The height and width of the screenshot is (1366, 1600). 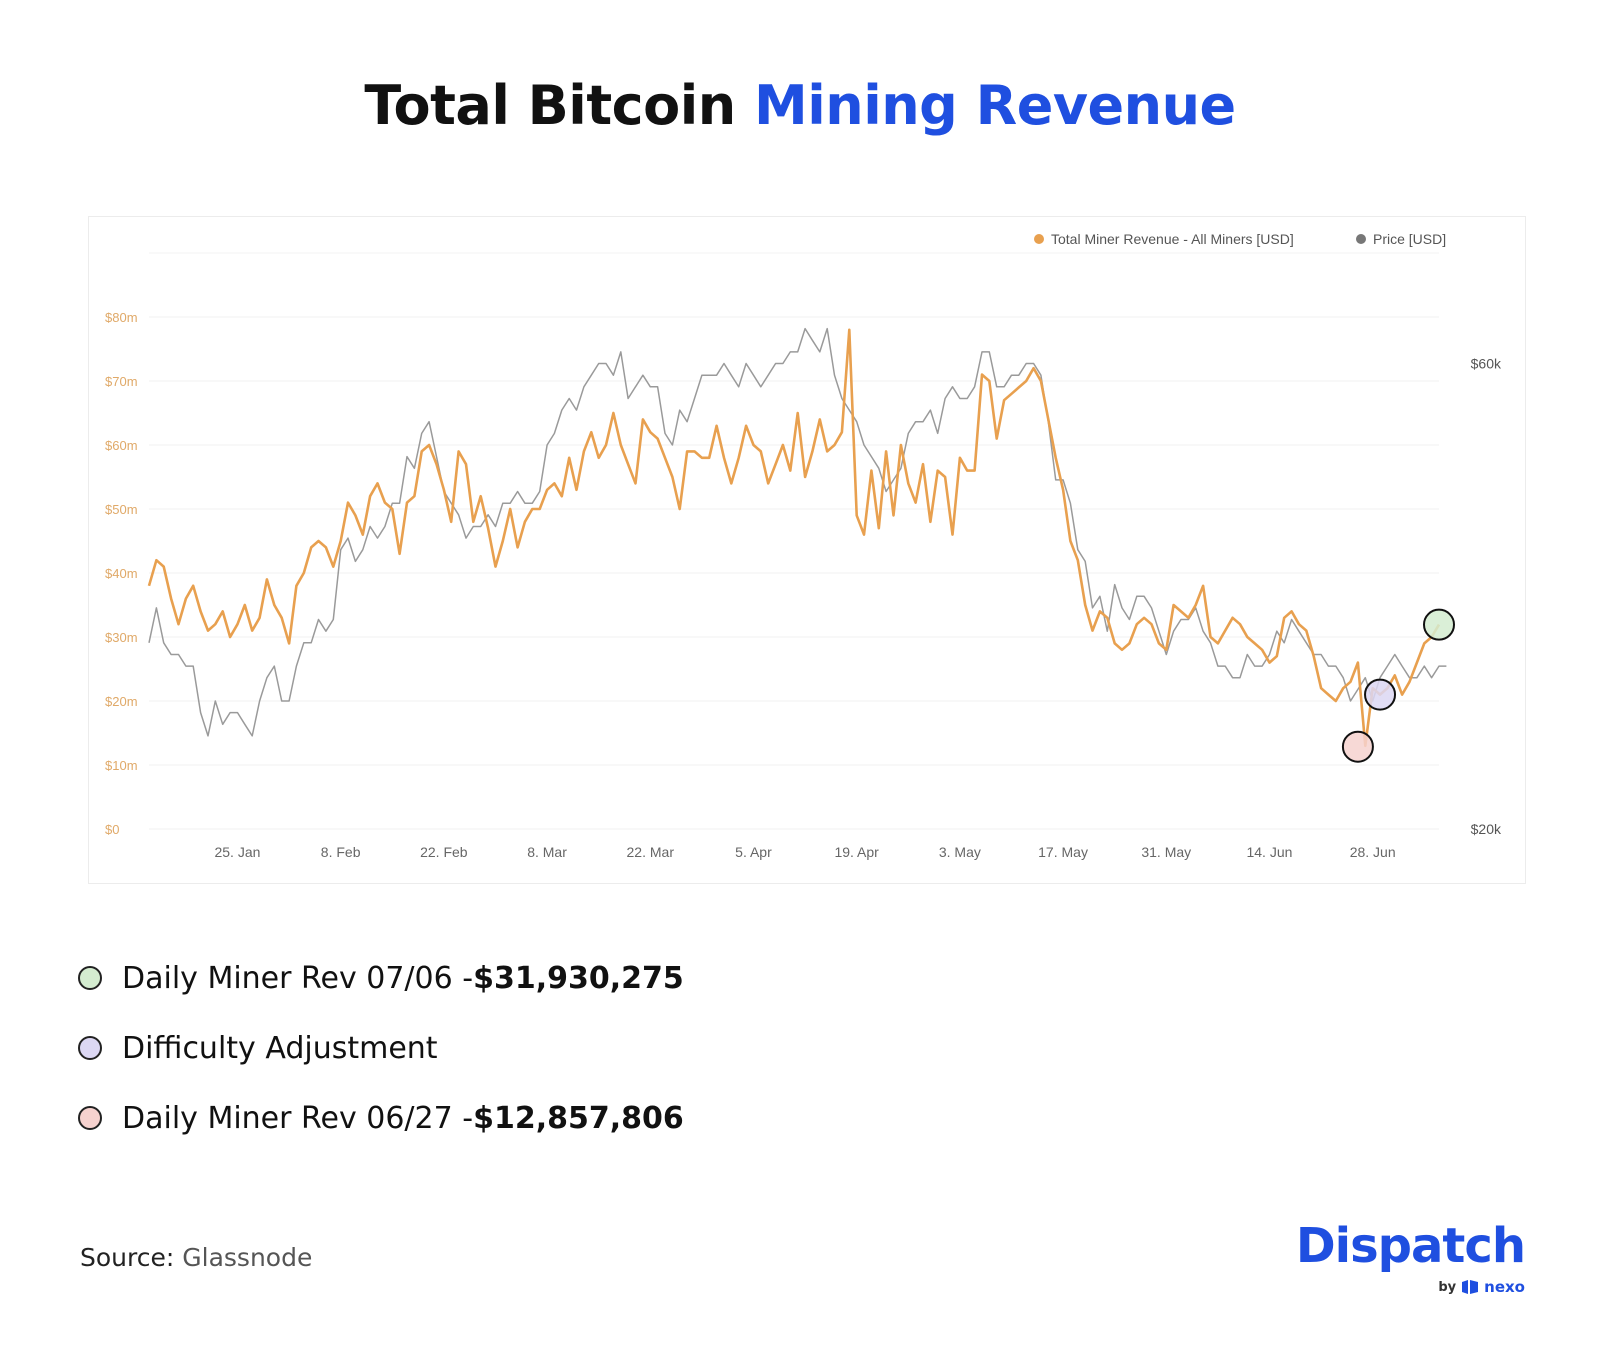 I want to click on x-tick-label: 5. Apr, so click(x=753, y=852).